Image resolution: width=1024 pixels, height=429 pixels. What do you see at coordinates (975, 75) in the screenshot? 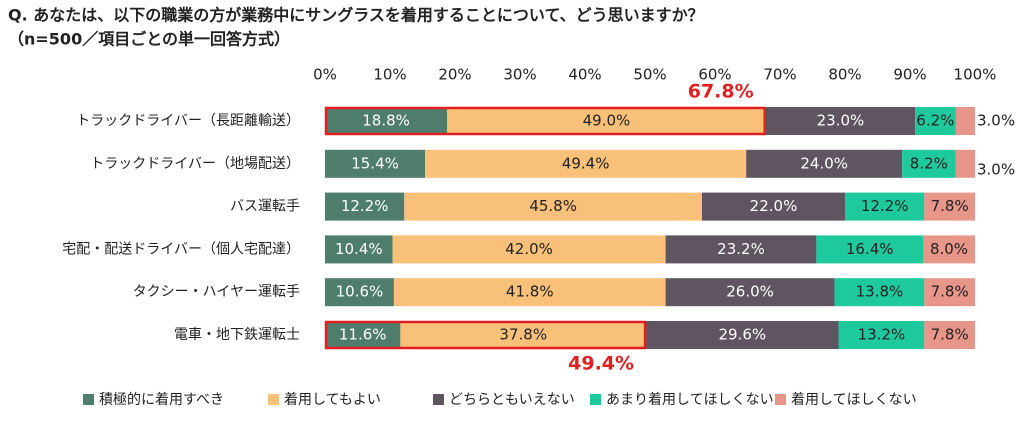
I see `x-tick-label: 100%` at bounding box center [975, 75].